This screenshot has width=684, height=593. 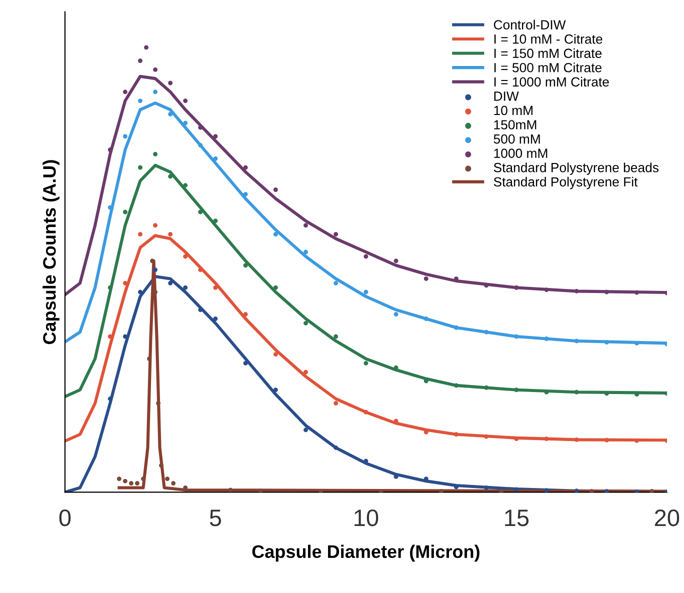 What do you see at coordinates (521, 153) in the screenshot?
I see `legend-label: 1000 mM` at bounding box center [521, 153].